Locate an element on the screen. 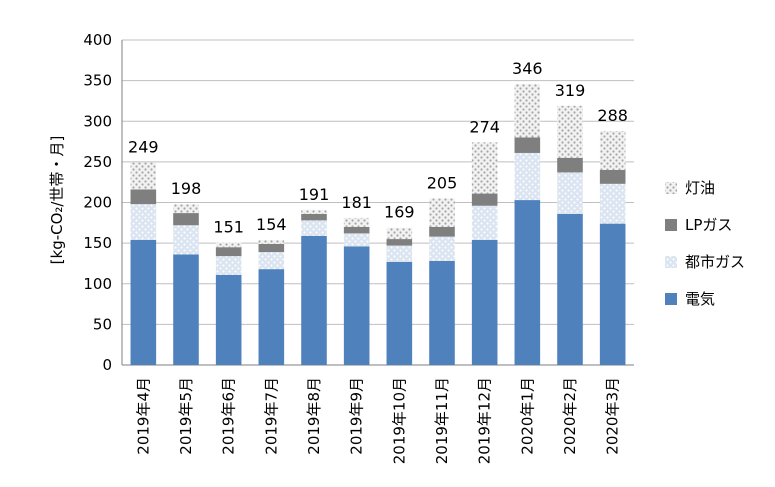  legend-label: 灯油 is located at coordinates (700, 188).